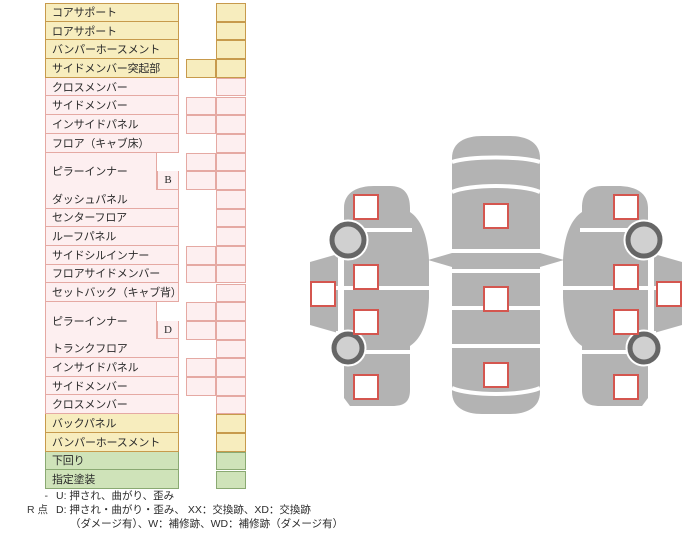 The image size is (692, 535). Describe the element at coordinates (183, 510) in the screenshot. I see `legend-text-rpoint-line1: D: 押され・曲がり・歪み、 XX：交換跡、XD：交換跡` at that location.